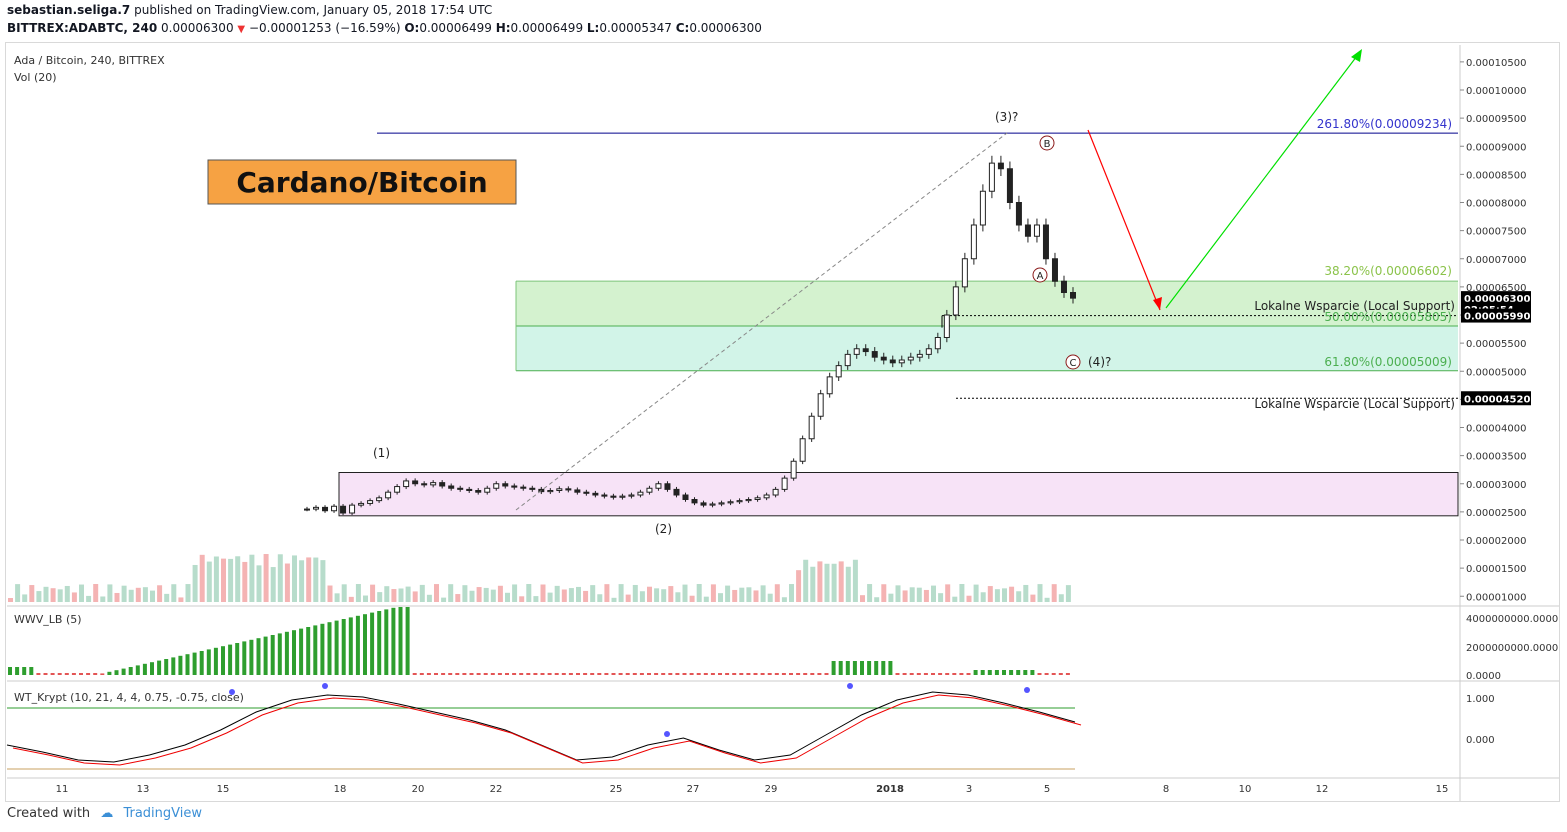  I want to click on wwv-tick: 2000000000.0000, so click(1512, 648).